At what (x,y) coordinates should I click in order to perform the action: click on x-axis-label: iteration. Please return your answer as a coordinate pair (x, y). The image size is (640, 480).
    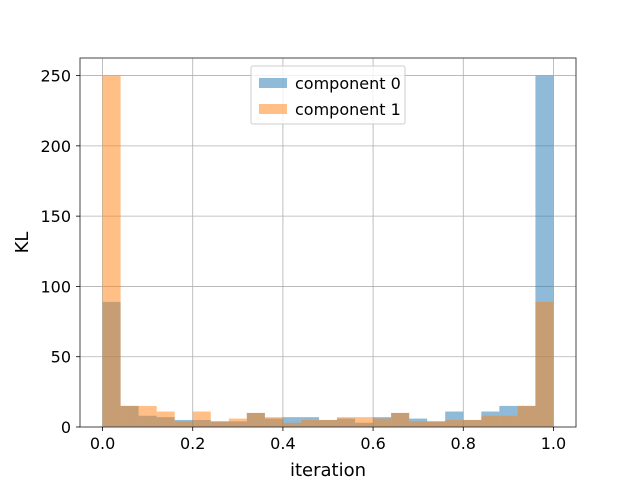
    Looking at the image, I should click on (328, 470).